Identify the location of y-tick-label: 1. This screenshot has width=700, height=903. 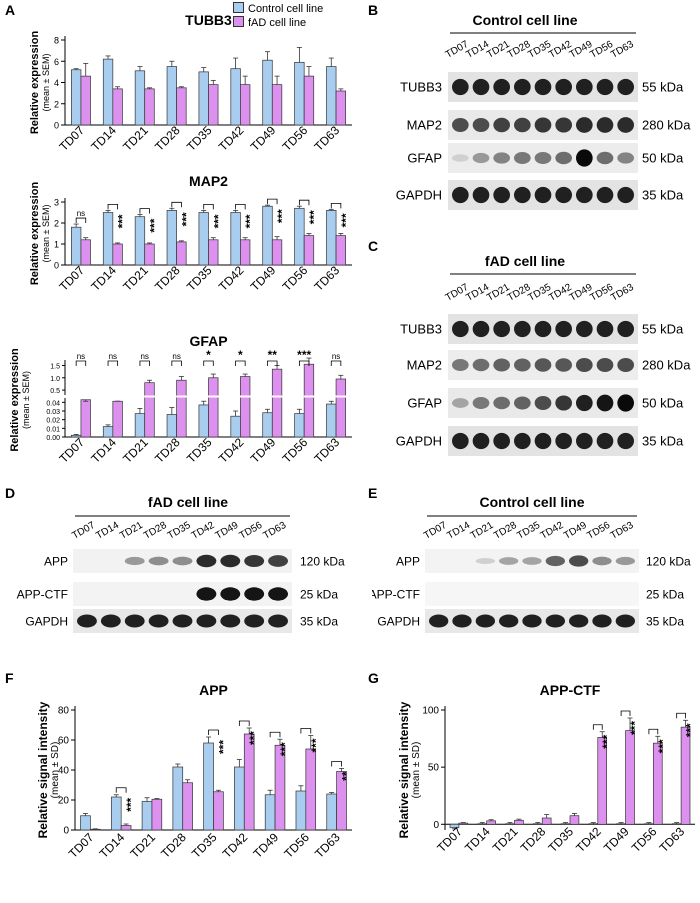
(56, 245).